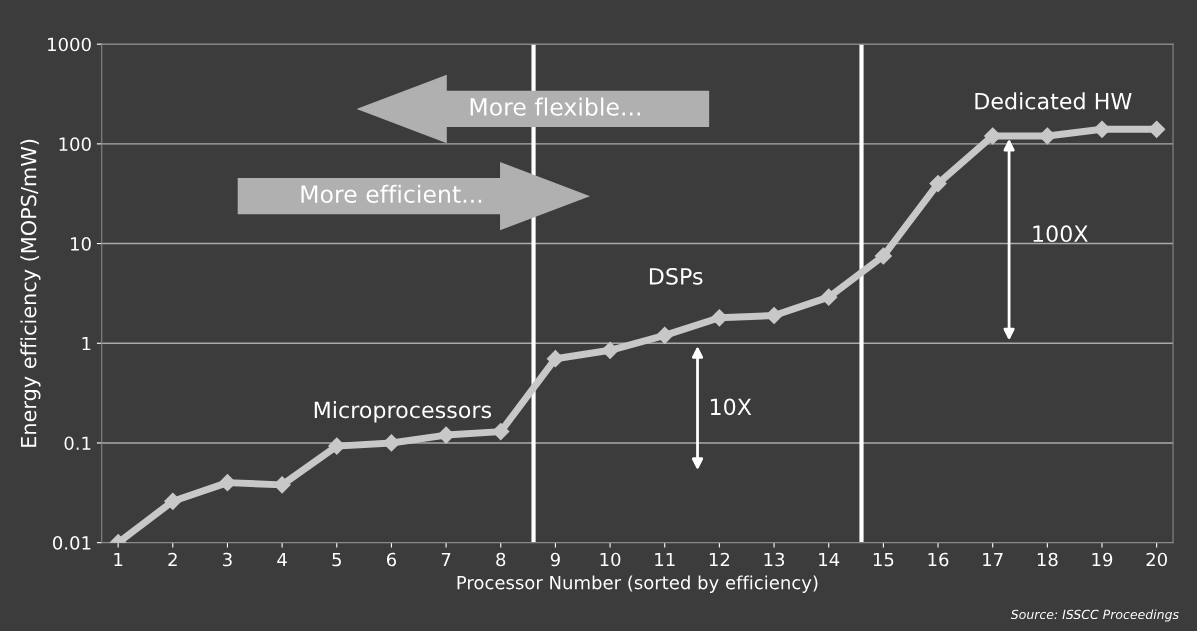 The width and height of the screenshot is (1197, 631). Describe the element at coordinates (731, 407) in the screenshot. I see `annotation: 10X` at that location.